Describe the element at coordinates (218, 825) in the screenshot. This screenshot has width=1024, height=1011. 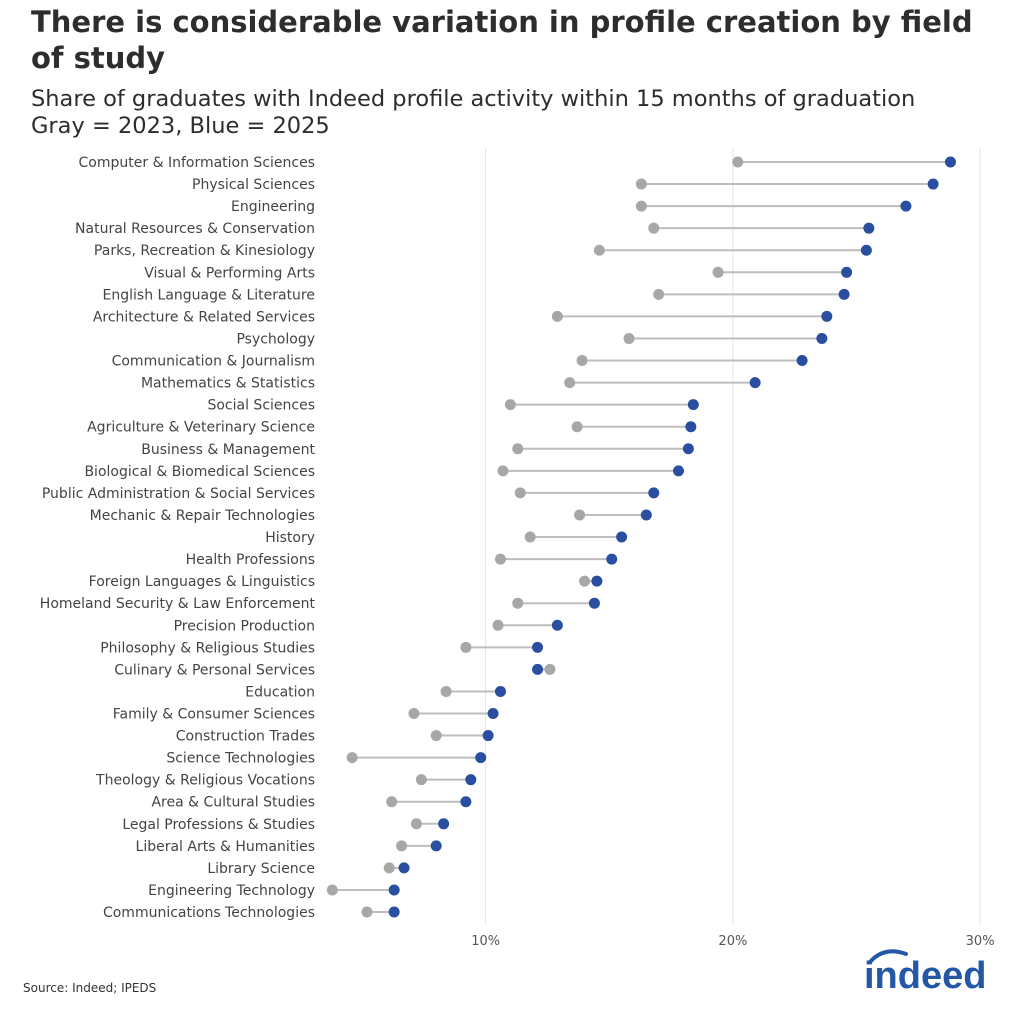
I see `category-label: Legal Professions & Studies` at that location.